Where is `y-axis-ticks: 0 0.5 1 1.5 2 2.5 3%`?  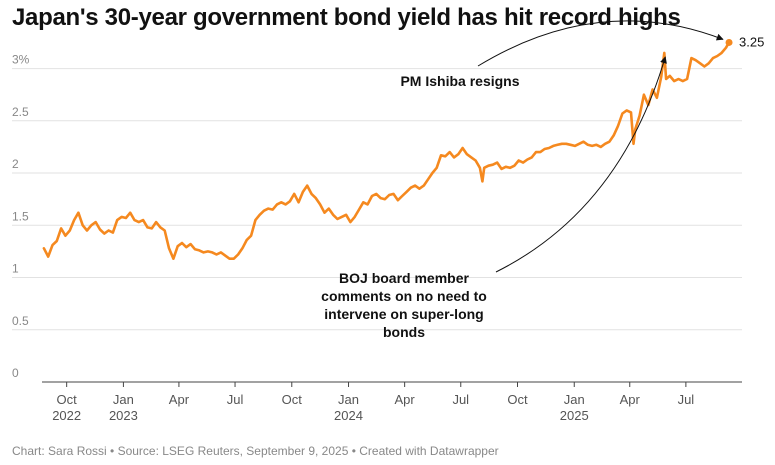 y-axis-ticks: 0 0.5 1 1.5 2 2.5 3% is located at coordinates (21, 216).